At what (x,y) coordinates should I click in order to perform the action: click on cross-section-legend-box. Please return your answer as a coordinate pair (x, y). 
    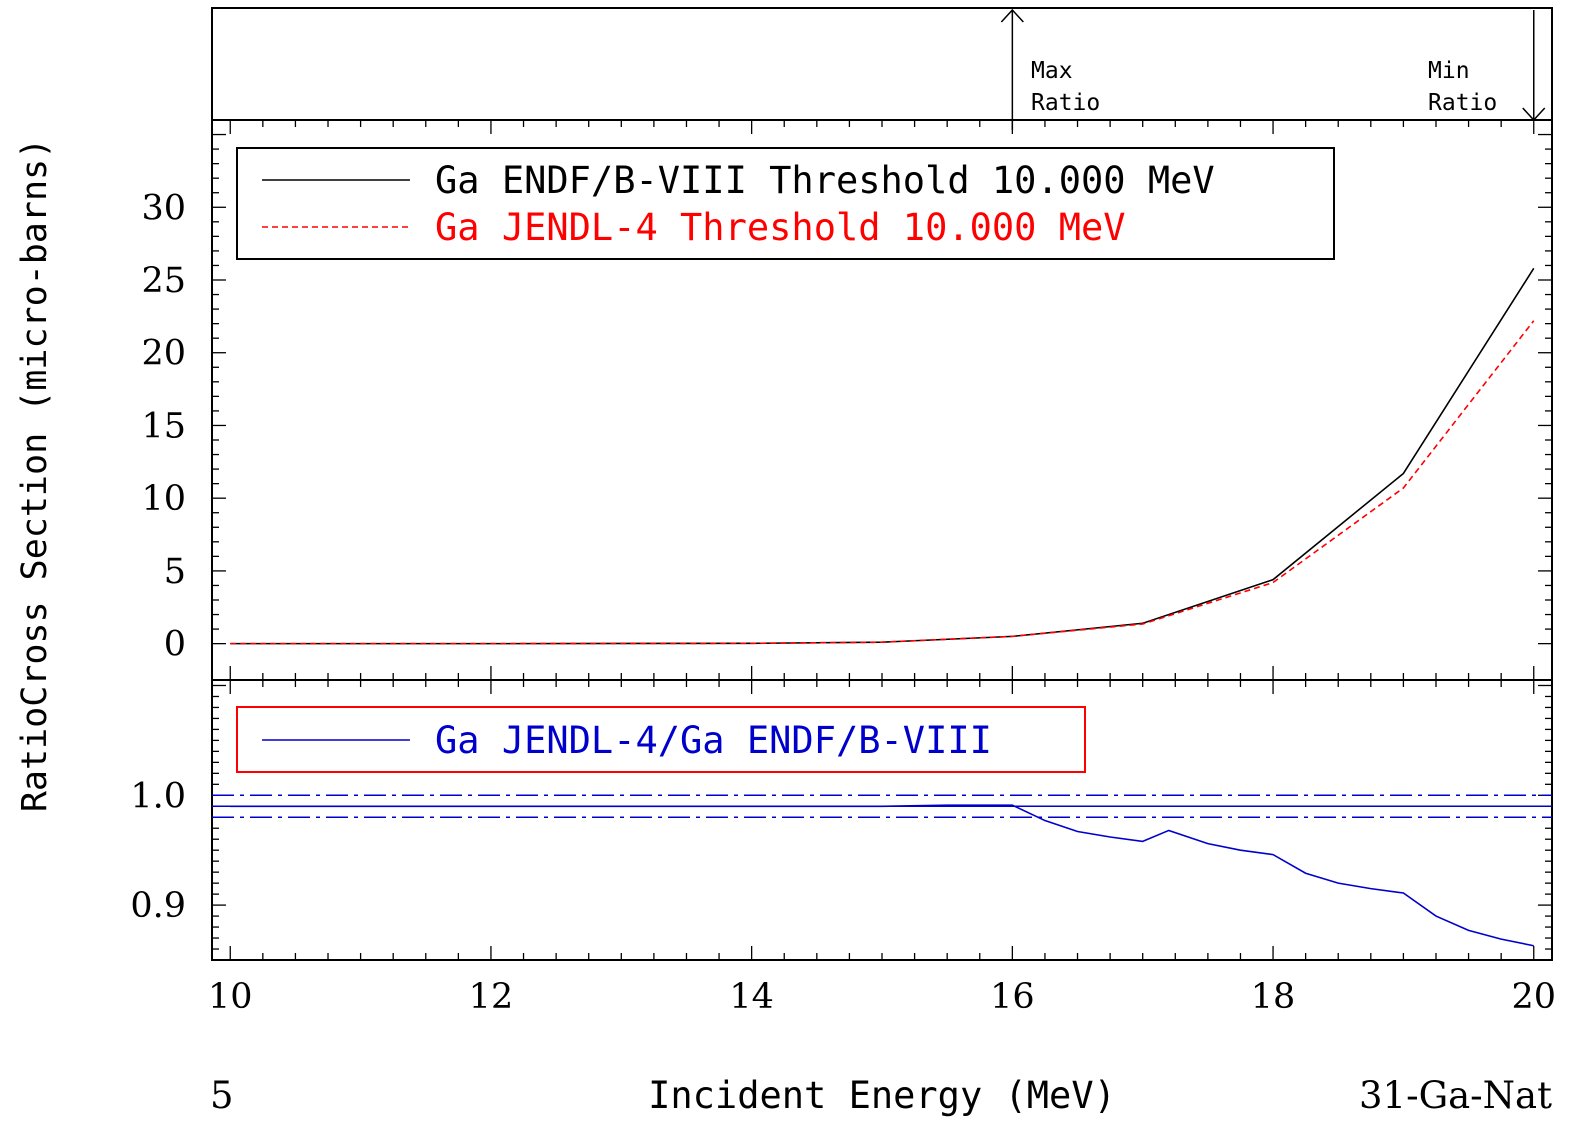
    Looking at the image, I should click on (785, 203).